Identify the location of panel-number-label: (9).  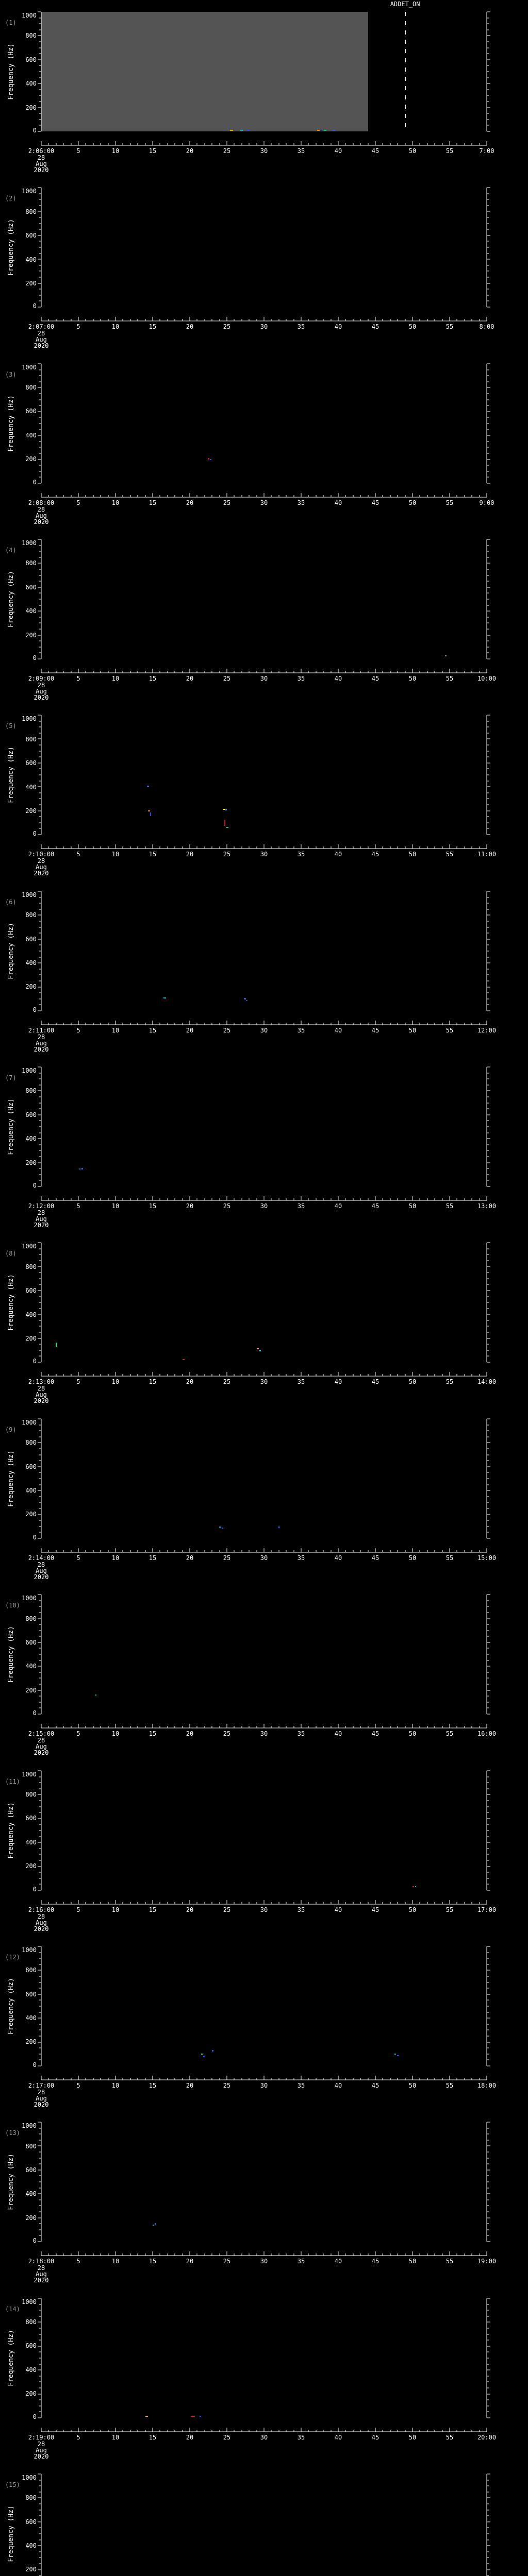
(10, 1429).